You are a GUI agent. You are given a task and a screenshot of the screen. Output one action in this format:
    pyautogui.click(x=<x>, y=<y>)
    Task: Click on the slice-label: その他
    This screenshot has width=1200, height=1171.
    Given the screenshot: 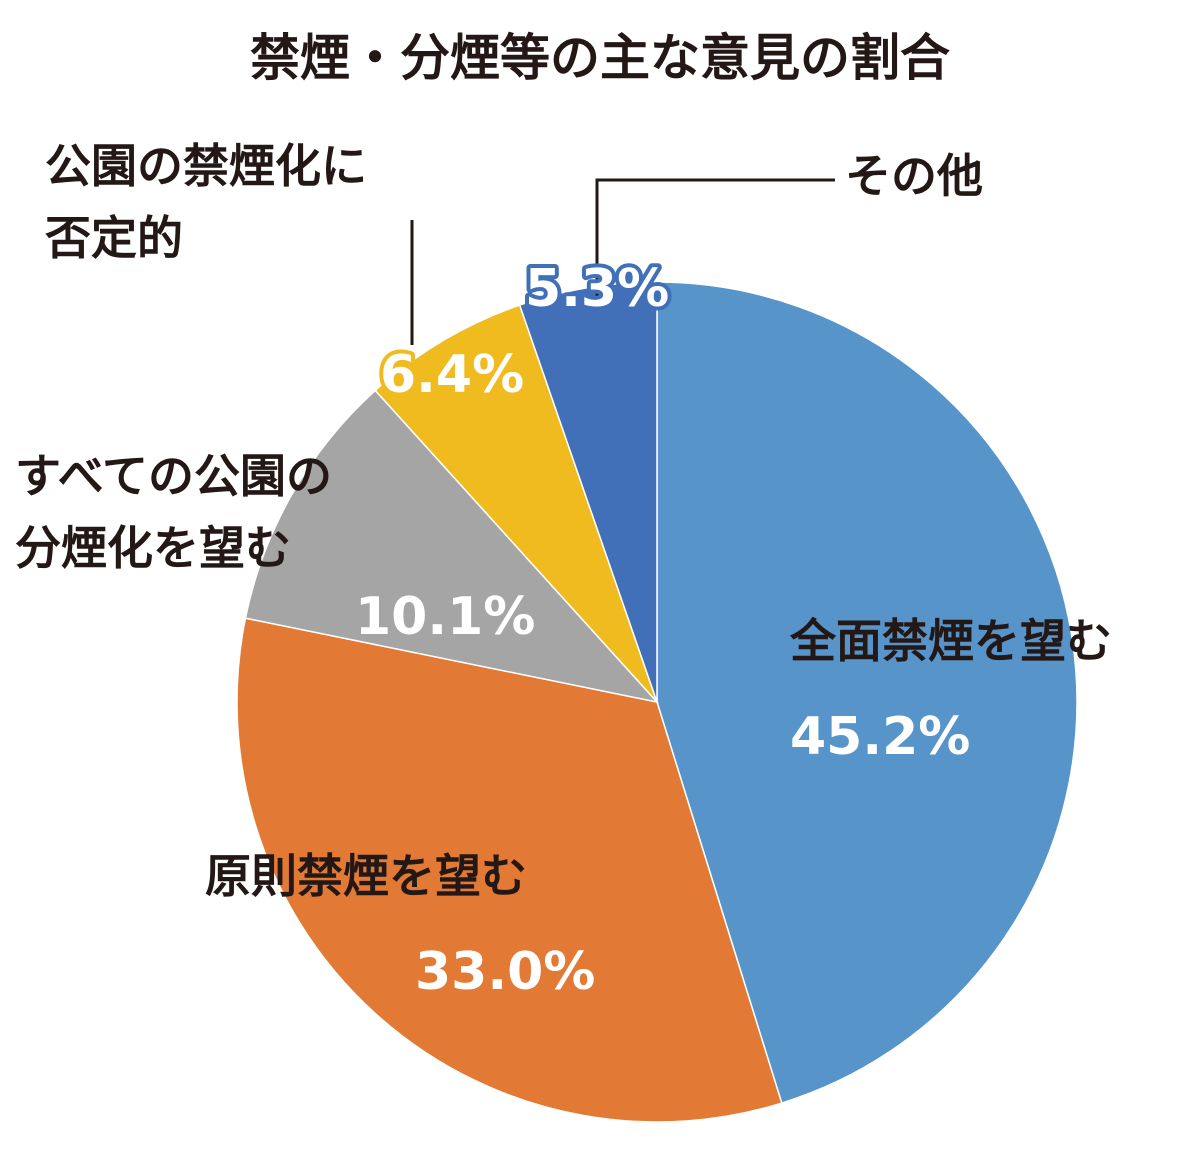 What is the action you would take?
    pyautogui.click(x=914, y=176)
    